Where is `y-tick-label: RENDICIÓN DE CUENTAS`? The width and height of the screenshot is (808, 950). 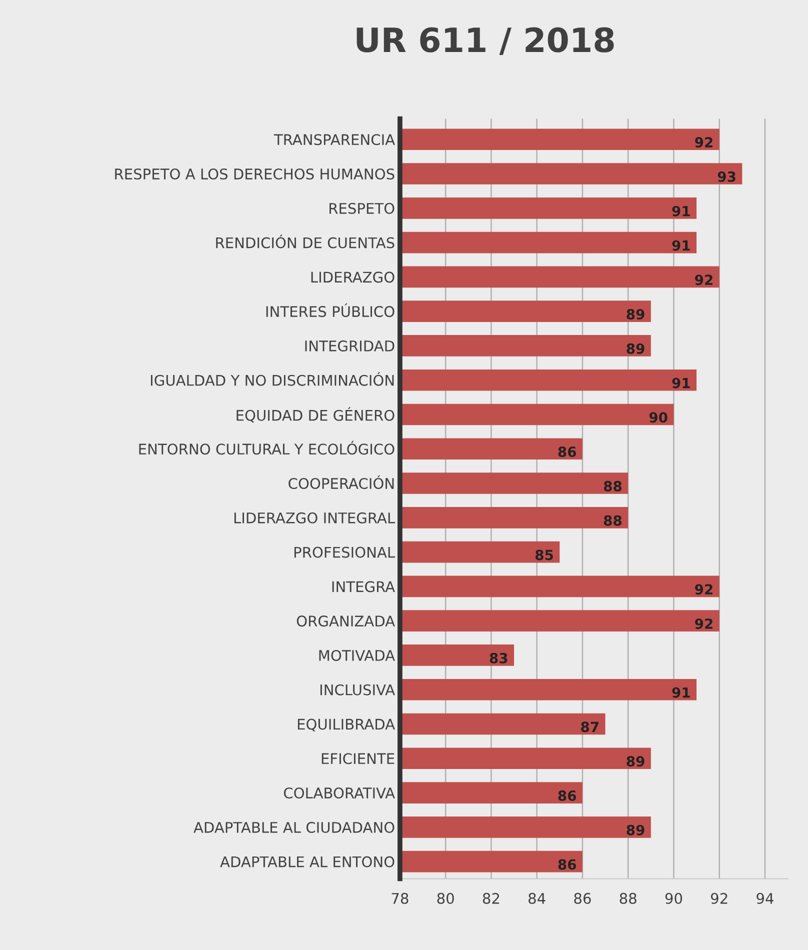
y-tick-label: RENDICIÓN DE CUENTAS is located at coordinates (305, 241).